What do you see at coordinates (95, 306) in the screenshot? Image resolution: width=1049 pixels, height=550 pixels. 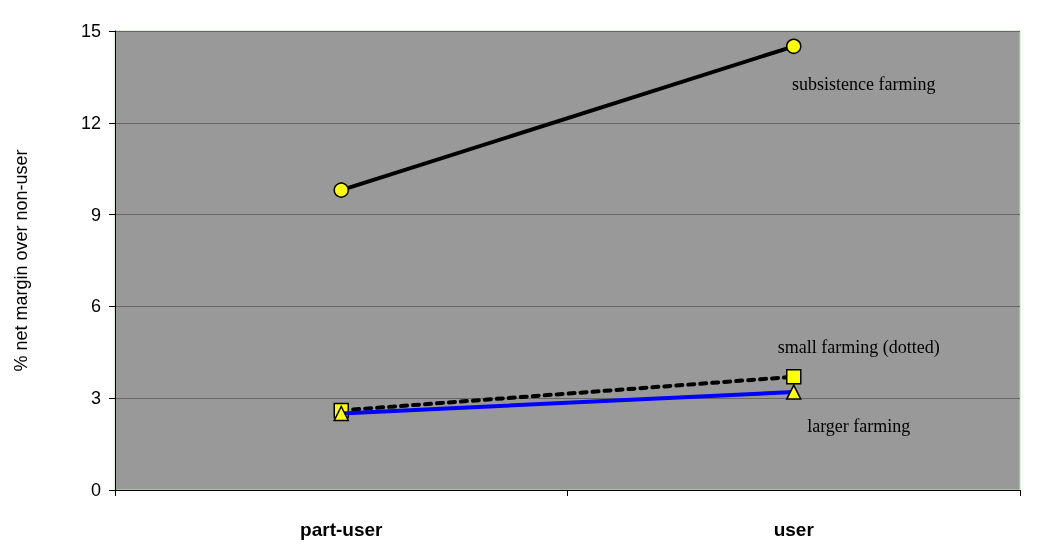 I see `y-tick-label: 6` at bounding box center [95, 306].